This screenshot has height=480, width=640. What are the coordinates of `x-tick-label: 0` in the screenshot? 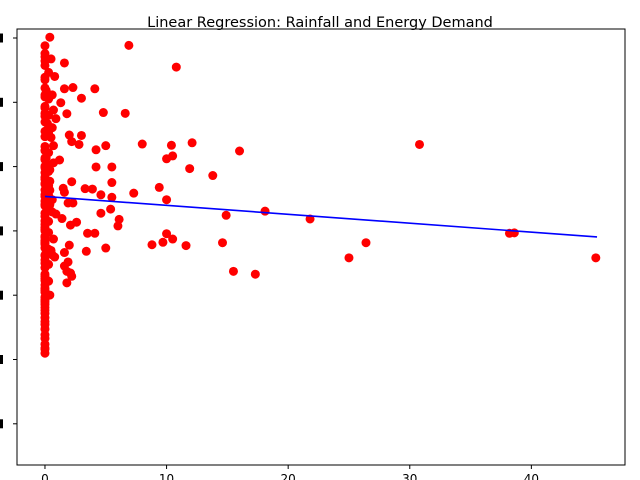 It's located at (45, 476).